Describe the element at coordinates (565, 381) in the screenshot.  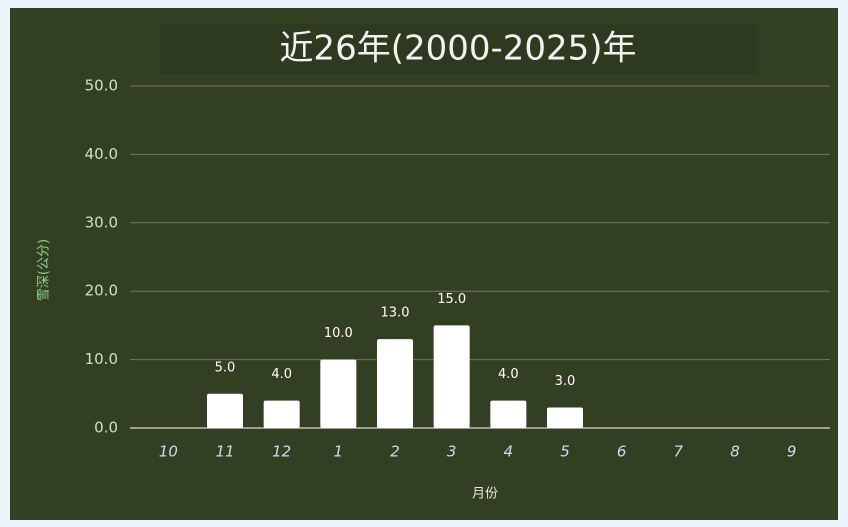
I see `value-label: 3.0` at that location.